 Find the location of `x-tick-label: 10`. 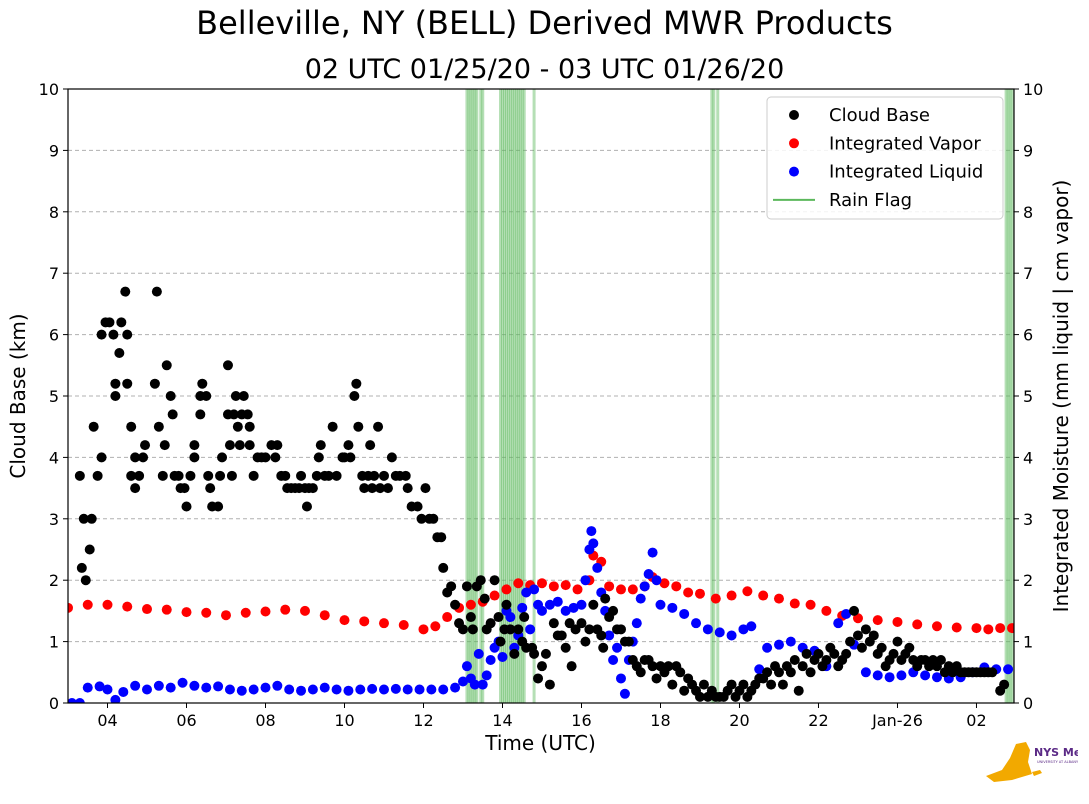

x-tick-label: 10 is located at coordinates (344, 720).